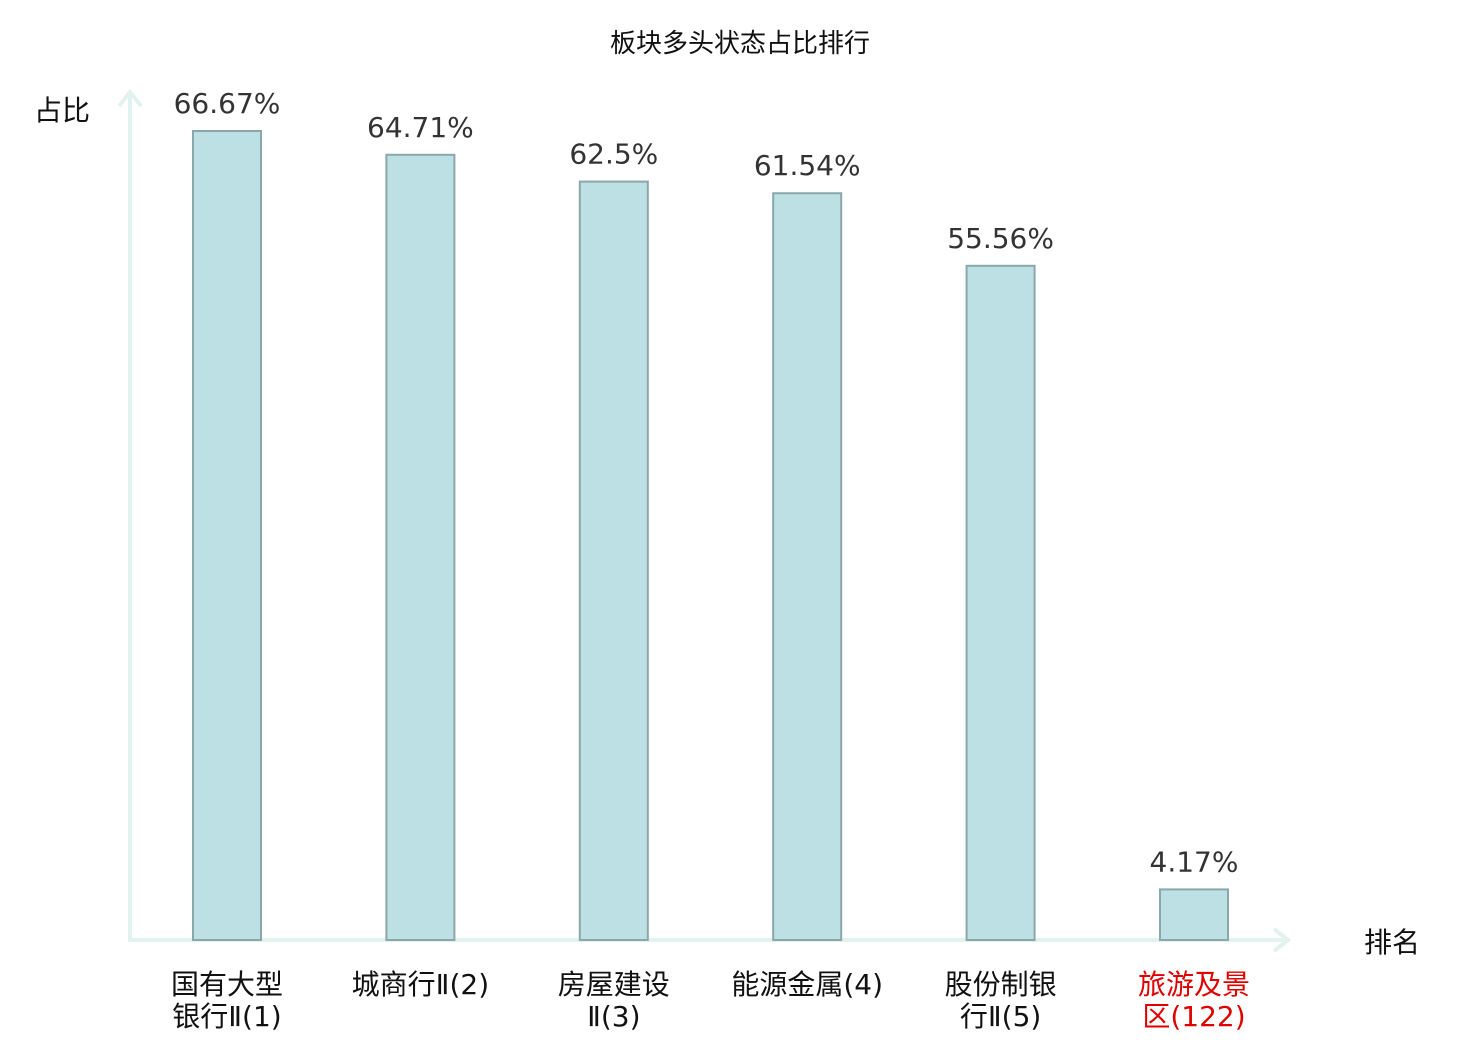 The image size is (1480, 1040). Describe the element at coordinates (1282, 940) in the screenshot. I see `x-axis-arrow` at that location.